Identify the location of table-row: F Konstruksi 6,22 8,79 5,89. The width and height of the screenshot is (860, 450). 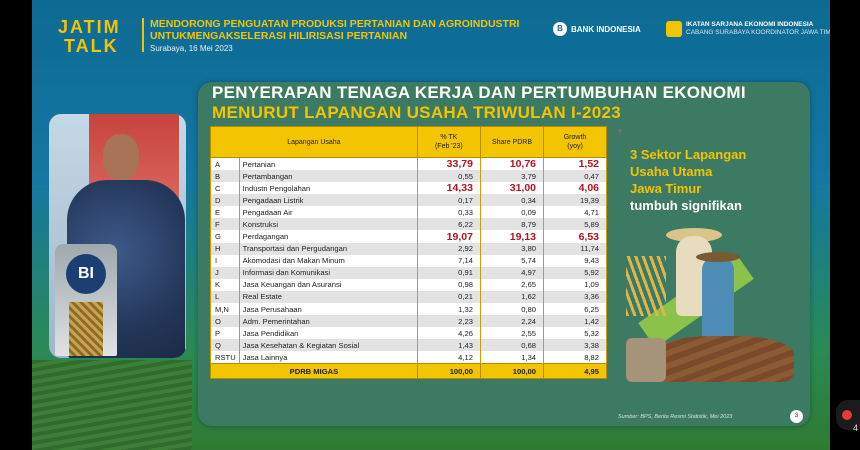
(408, 224).